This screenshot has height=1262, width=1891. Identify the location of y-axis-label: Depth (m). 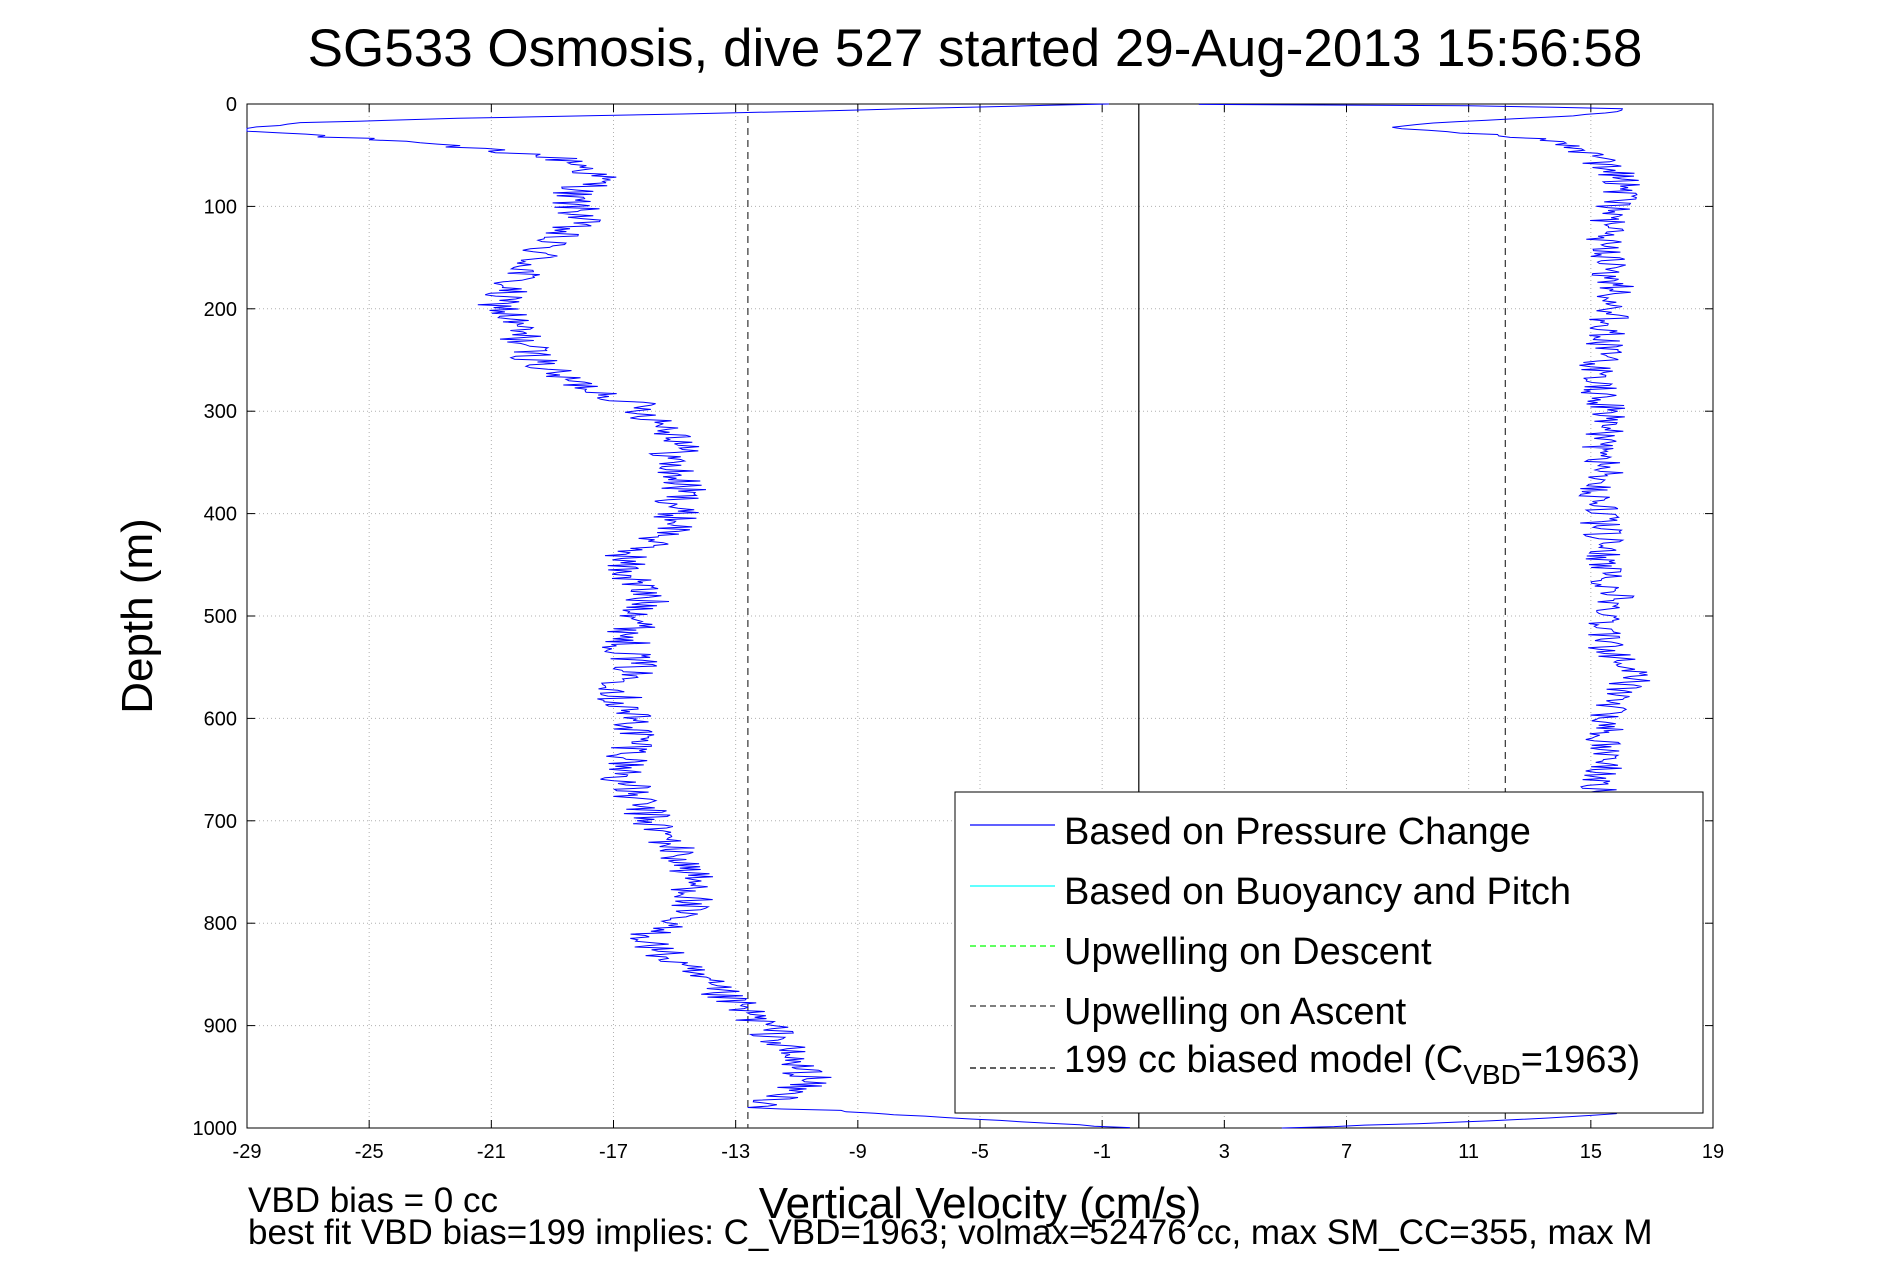
(137, 616).